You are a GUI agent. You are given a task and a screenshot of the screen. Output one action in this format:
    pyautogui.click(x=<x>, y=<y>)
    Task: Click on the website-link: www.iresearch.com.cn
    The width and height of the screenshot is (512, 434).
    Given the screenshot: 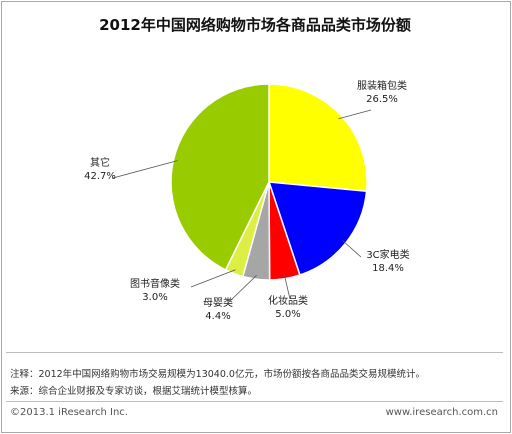 What is the action you would take?
    pyautogui.click(x=441, y=412)
    